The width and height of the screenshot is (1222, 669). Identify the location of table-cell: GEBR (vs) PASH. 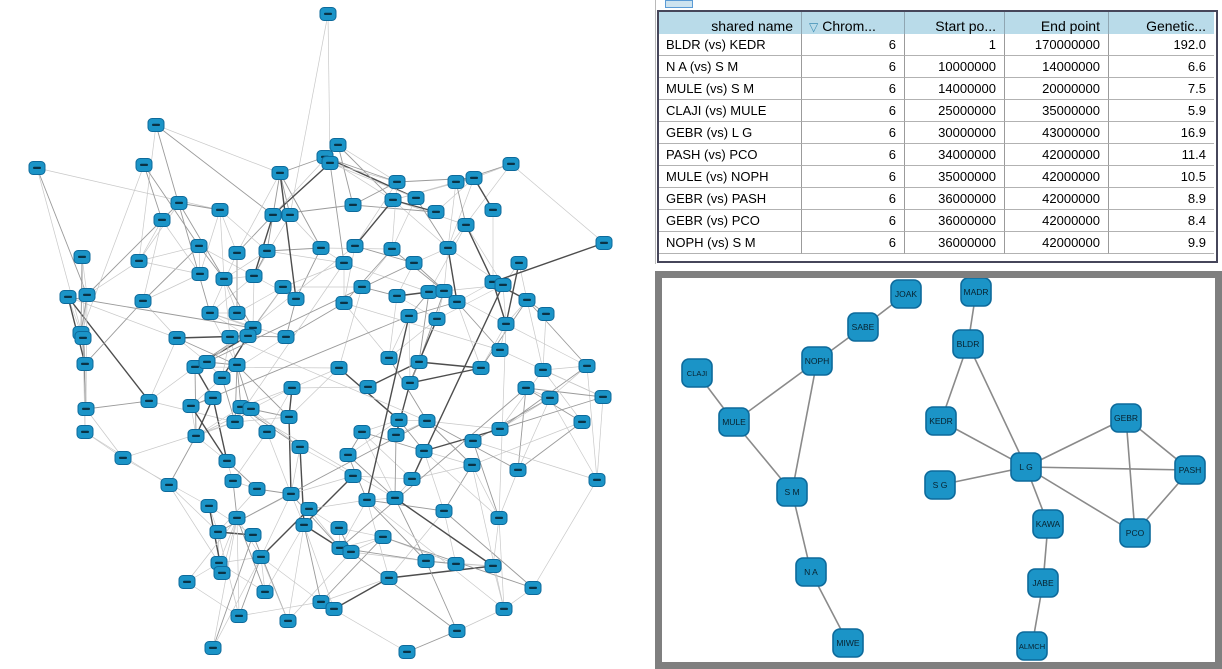
(730, 199).